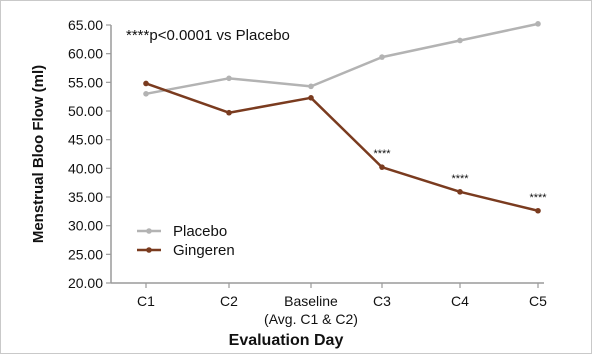  I want to click on y-tick-label: 50.00, so click(85, 111).